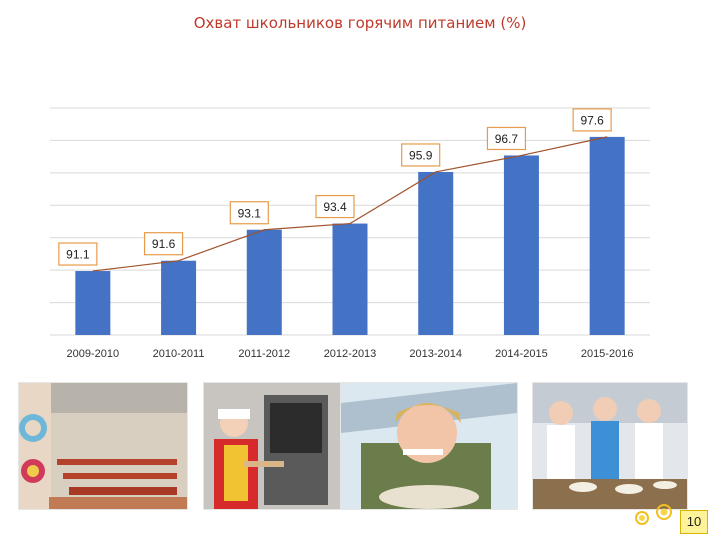 This screenshot has width=720, height=540. What do you see at coordinates (521, 354) in the screenshot?
I see `x-tick-label: 2014-2015` at bounding box center [521, 354].